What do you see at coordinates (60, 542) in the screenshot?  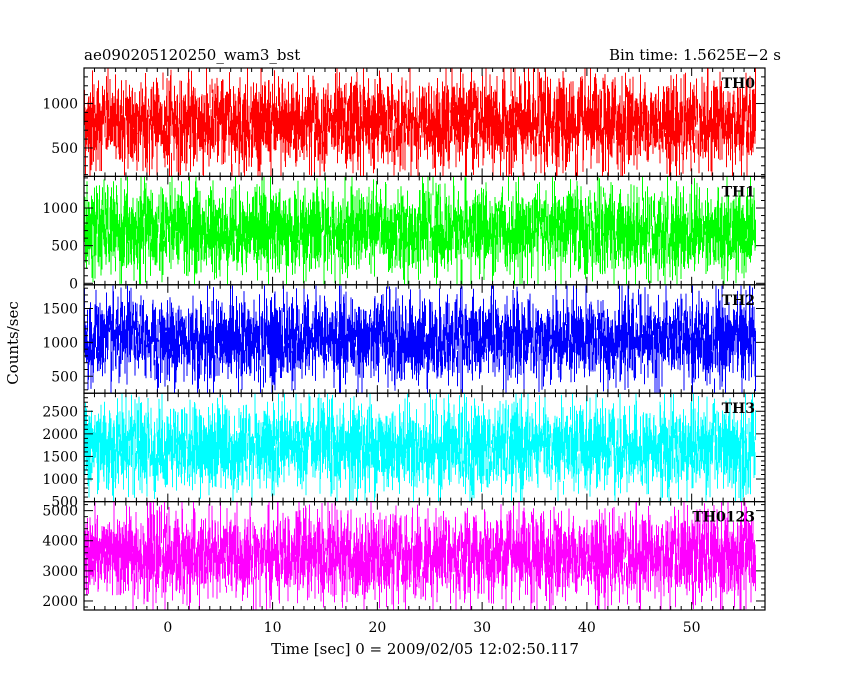 I see `y-tick-label: 4000` at bounding box center [60, 542].